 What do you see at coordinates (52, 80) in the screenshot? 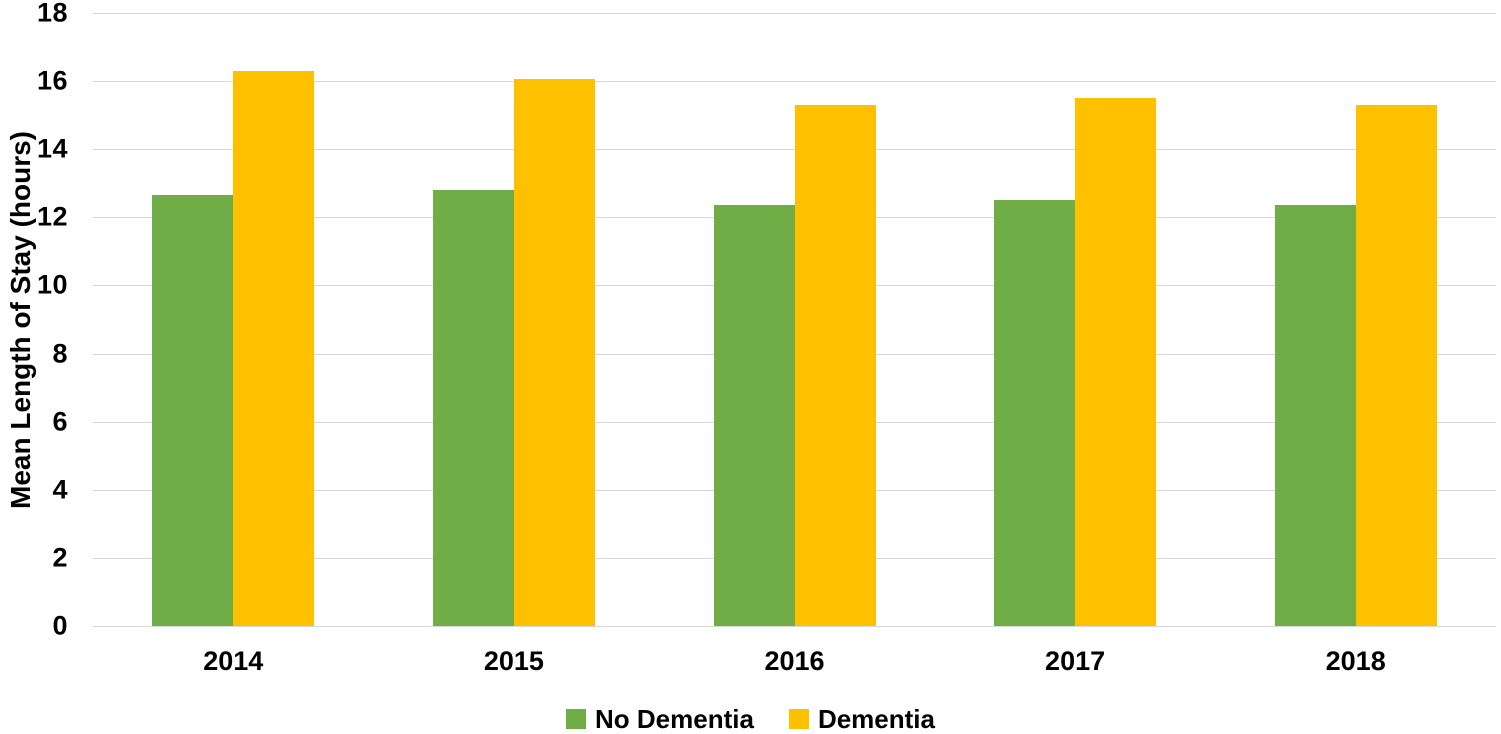
I see `y-tick-label-16: 16` at bounding box center [52, 80].